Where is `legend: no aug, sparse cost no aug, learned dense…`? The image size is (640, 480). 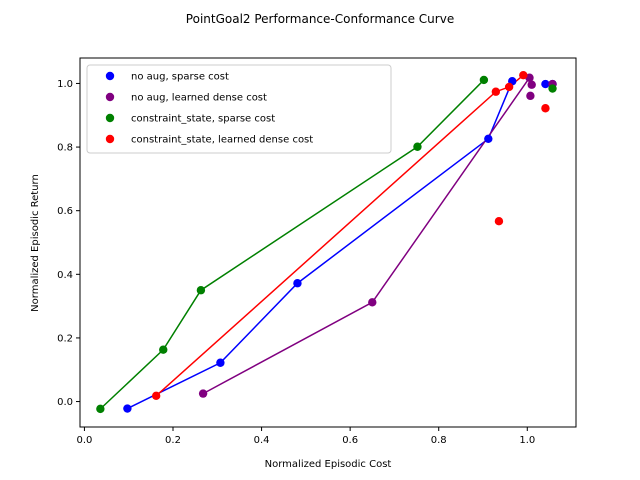
legend: no aug, sparse cost no aug, learned dense… is located at coordinates (239, 109).